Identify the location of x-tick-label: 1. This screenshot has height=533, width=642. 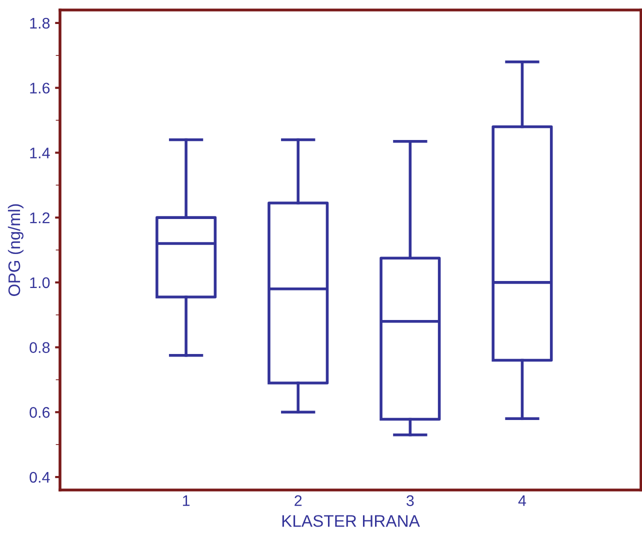
(186, 500).